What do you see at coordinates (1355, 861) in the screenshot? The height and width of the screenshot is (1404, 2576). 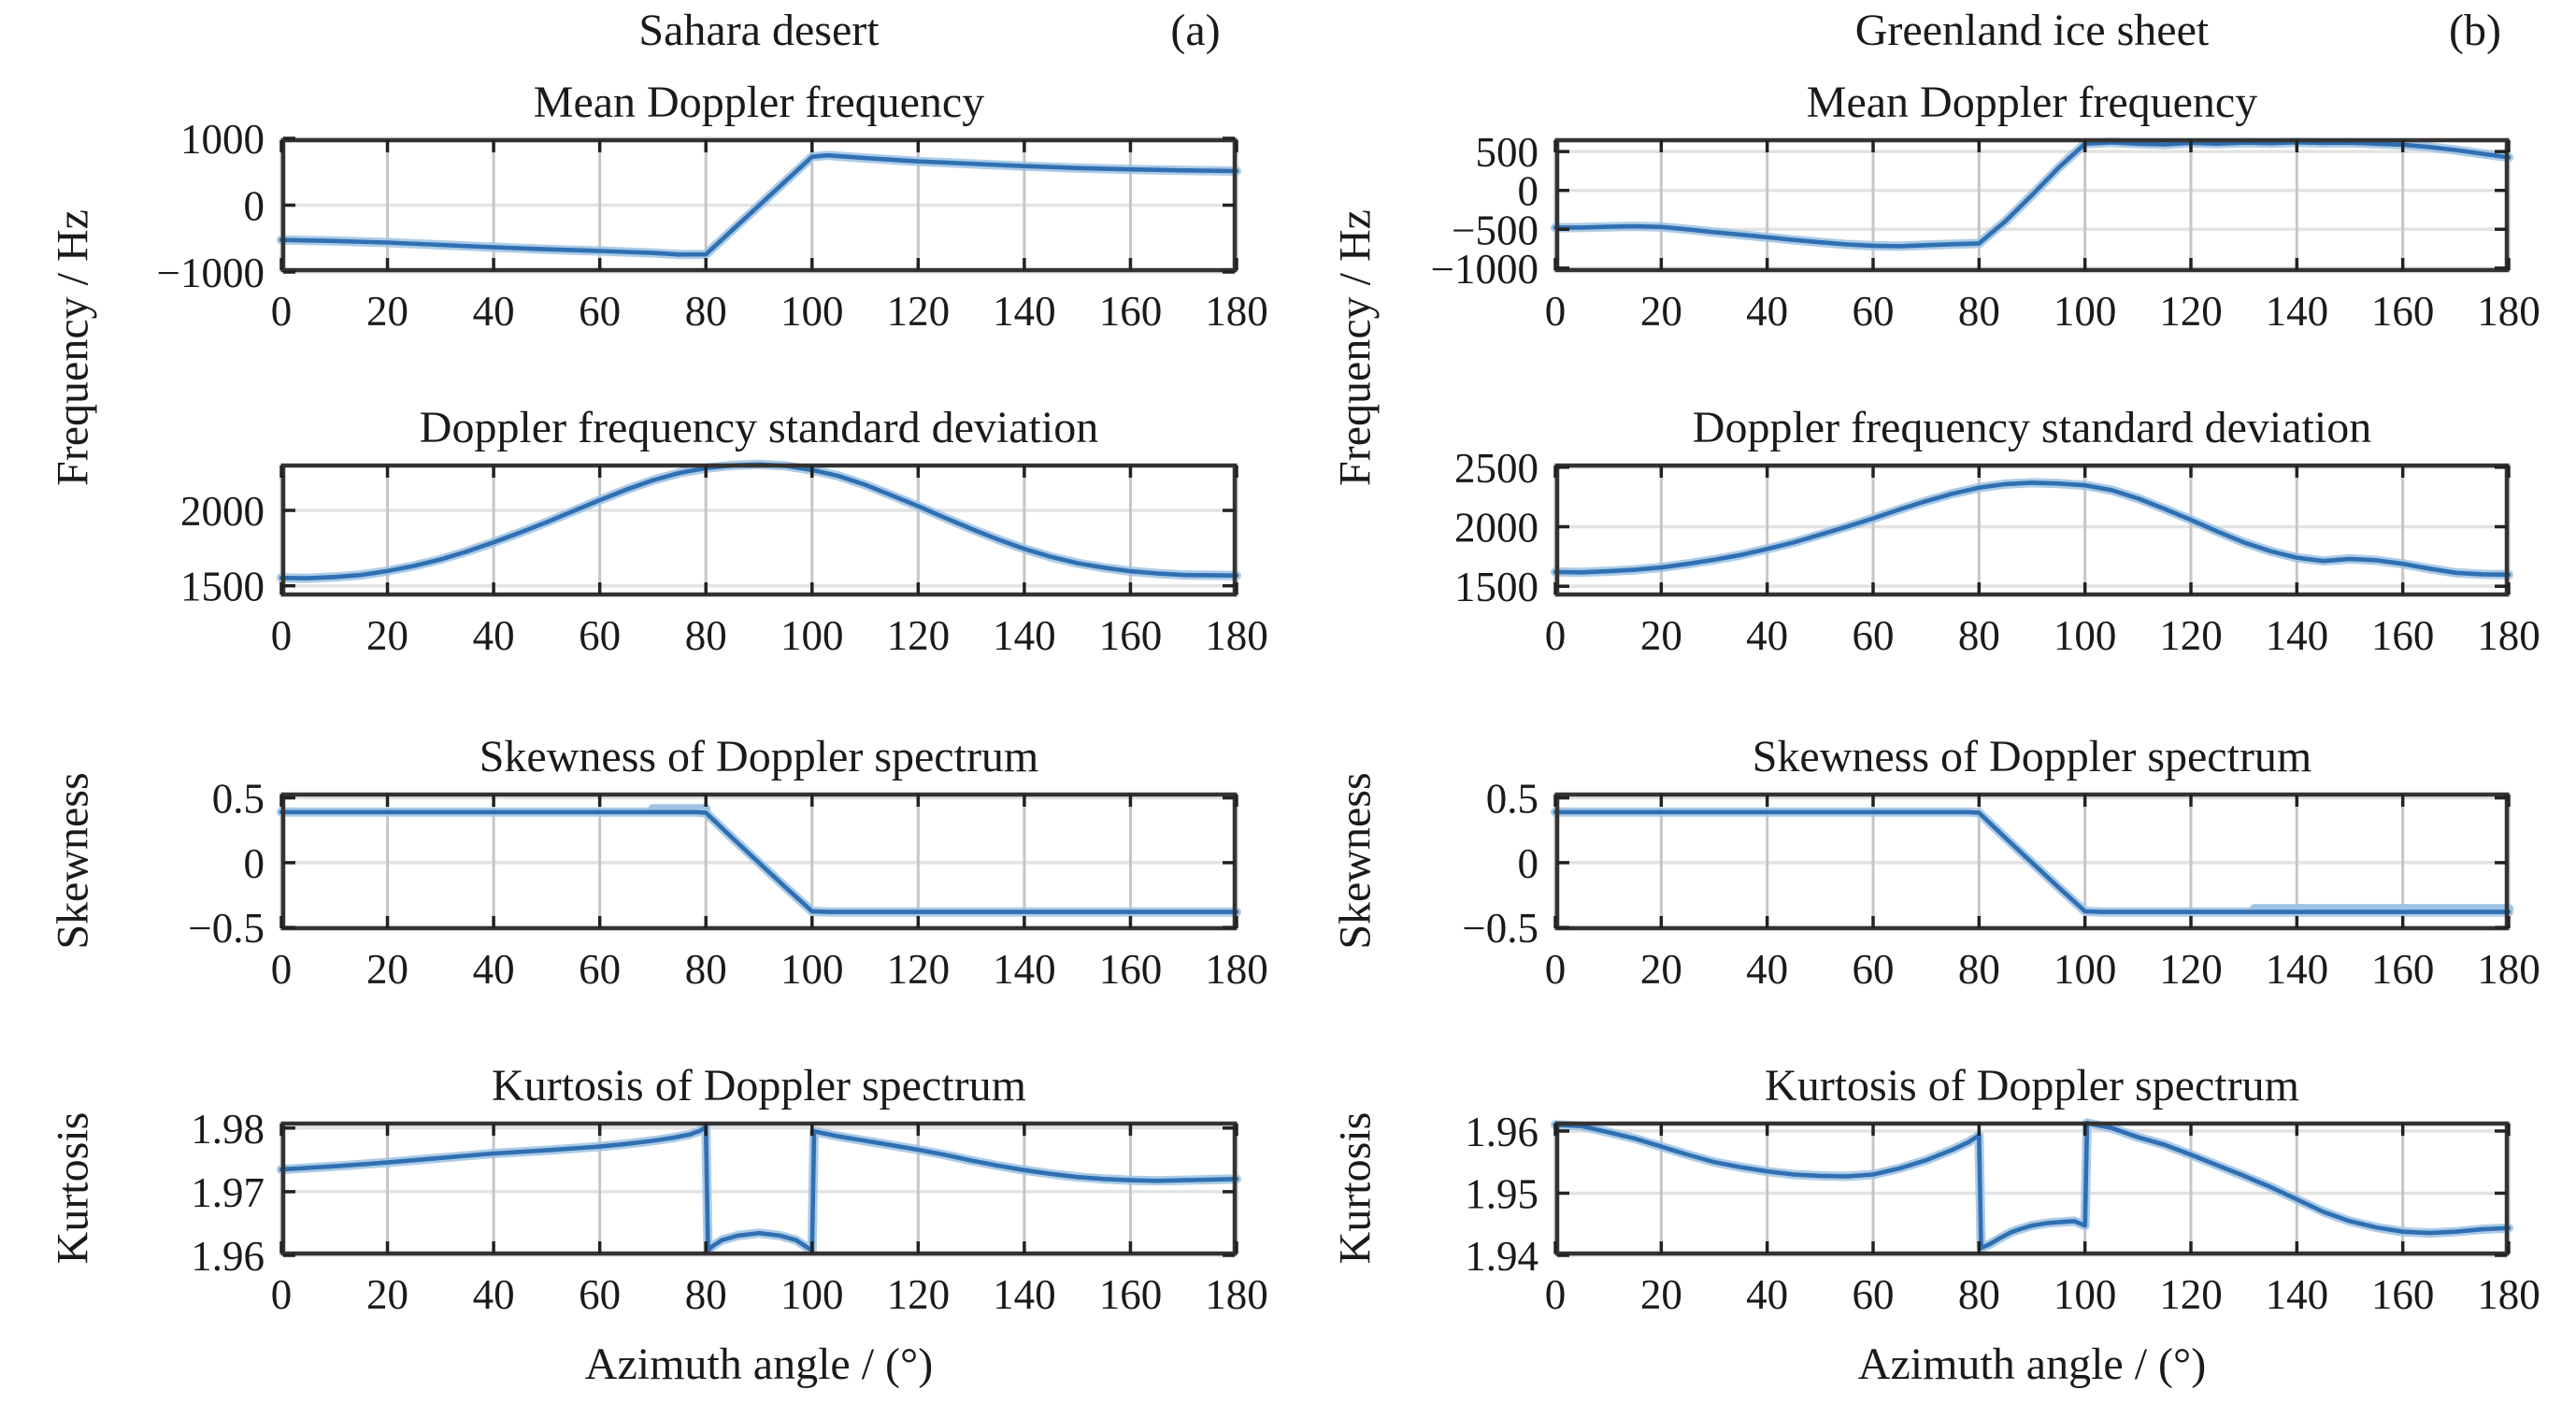 I see `y-axis-label-skewness-right: Skewness` at bounding box center [1355, 861].